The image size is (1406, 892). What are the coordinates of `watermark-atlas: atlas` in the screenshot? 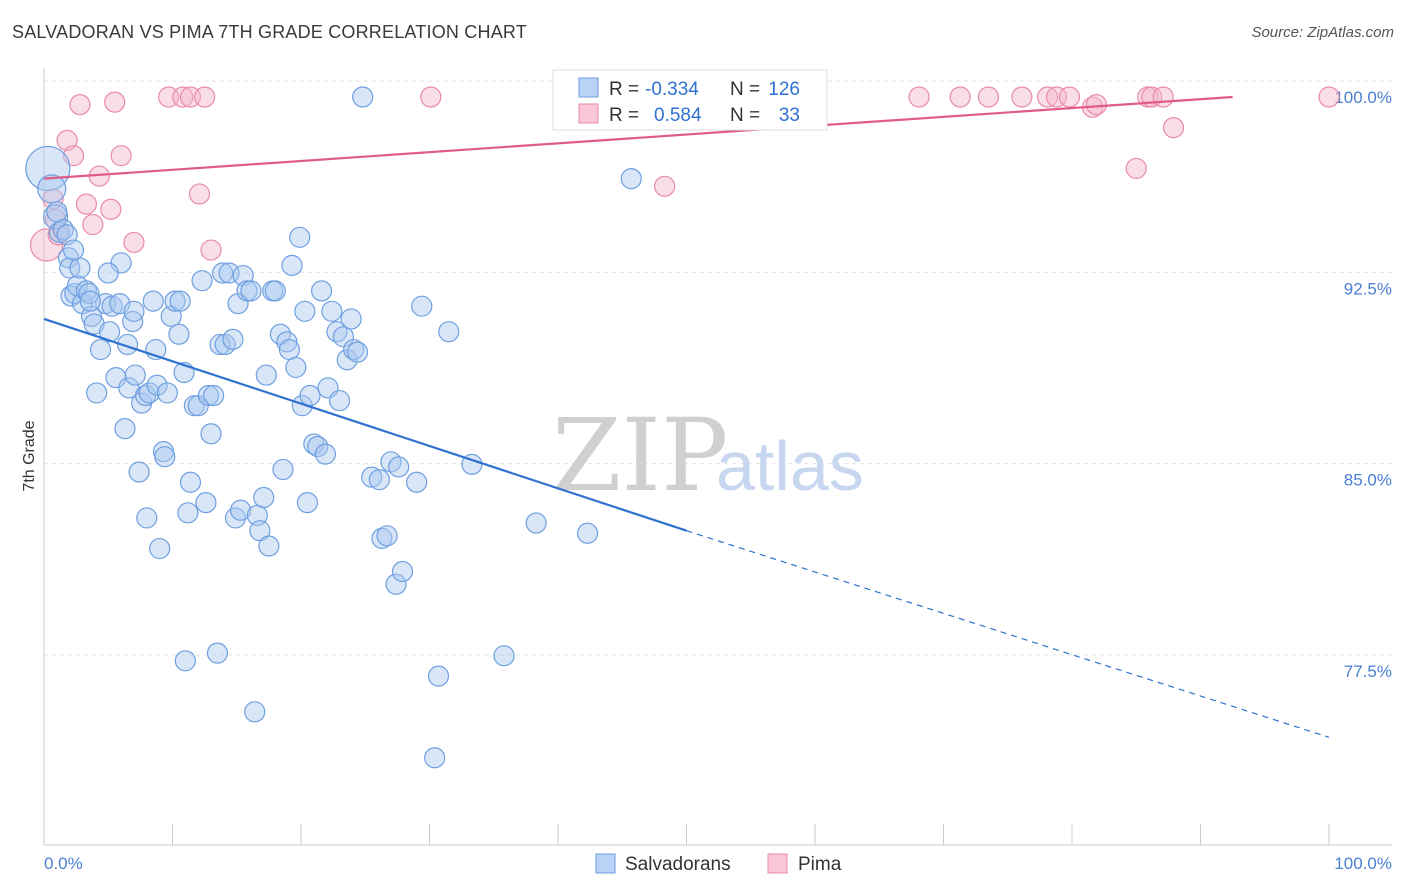 It's located at (790, 466).